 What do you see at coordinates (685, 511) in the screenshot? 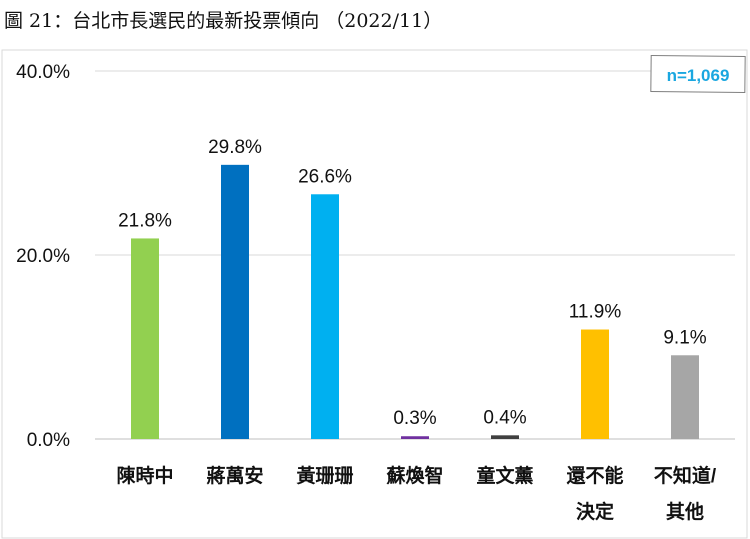
I see `x-tick-label: 其他` at bounding box center [685, 511].